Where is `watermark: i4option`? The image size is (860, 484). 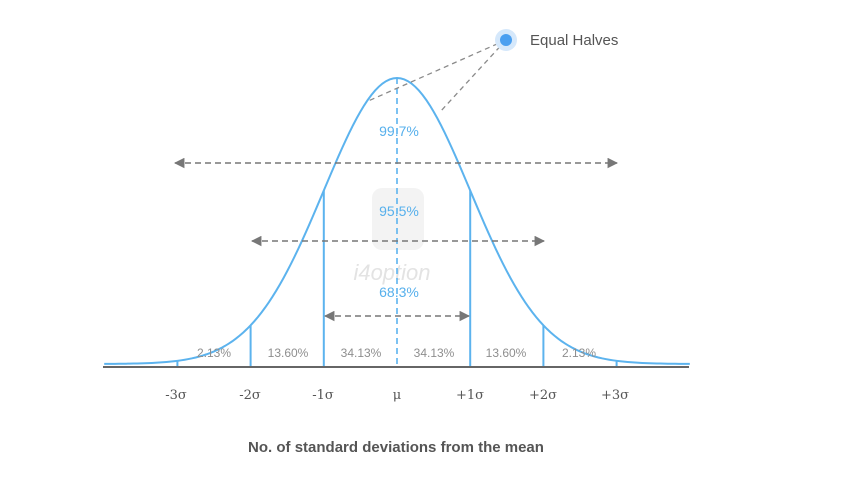 watermark: i4option is located at coordinates (392, 236).